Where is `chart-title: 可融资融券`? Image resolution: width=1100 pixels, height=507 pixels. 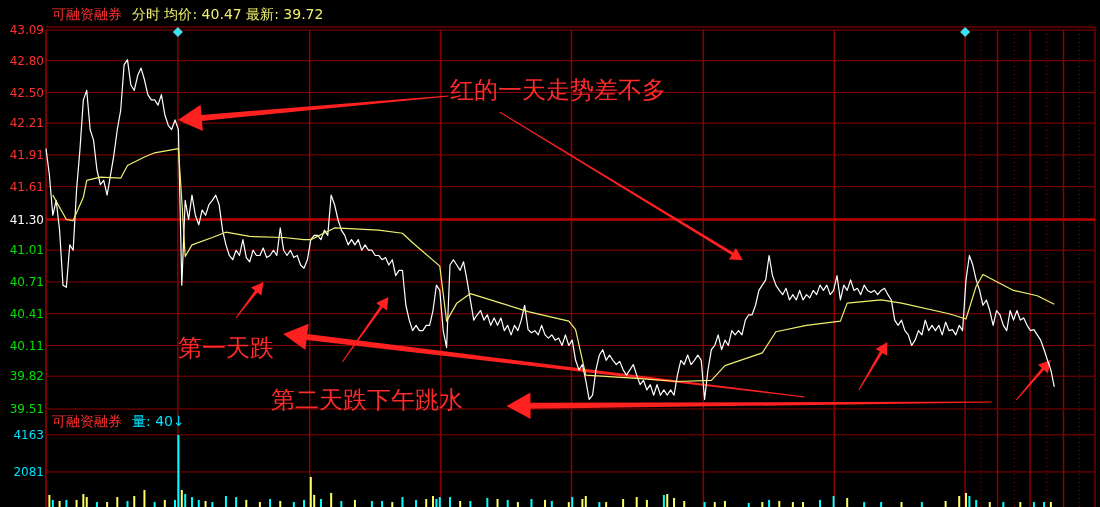 chart-title: 可融资融券 is located at coordinates (87, 420).